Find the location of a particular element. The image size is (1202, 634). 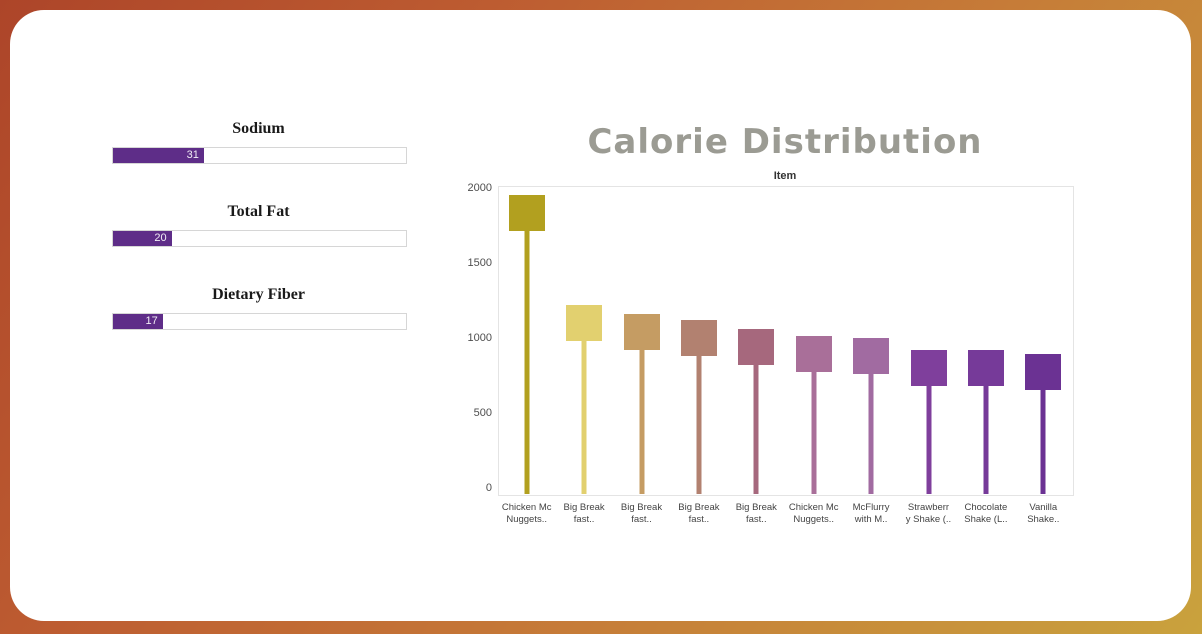

gauge-value-label: 31 is located at coordinates (192, 155).